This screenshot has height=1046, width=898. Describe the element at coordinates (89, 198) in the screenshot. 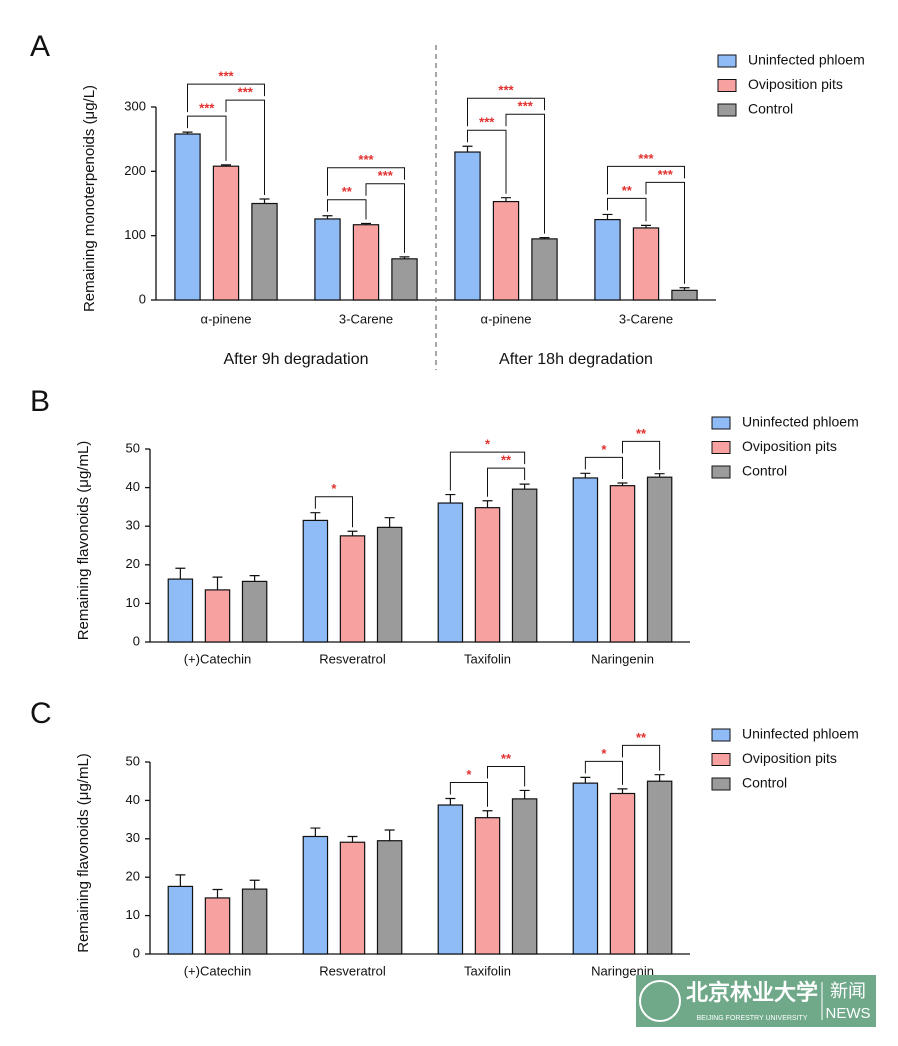

I see `y-axis-label: Remaining monoterpenoids (μg/L)` at that location.